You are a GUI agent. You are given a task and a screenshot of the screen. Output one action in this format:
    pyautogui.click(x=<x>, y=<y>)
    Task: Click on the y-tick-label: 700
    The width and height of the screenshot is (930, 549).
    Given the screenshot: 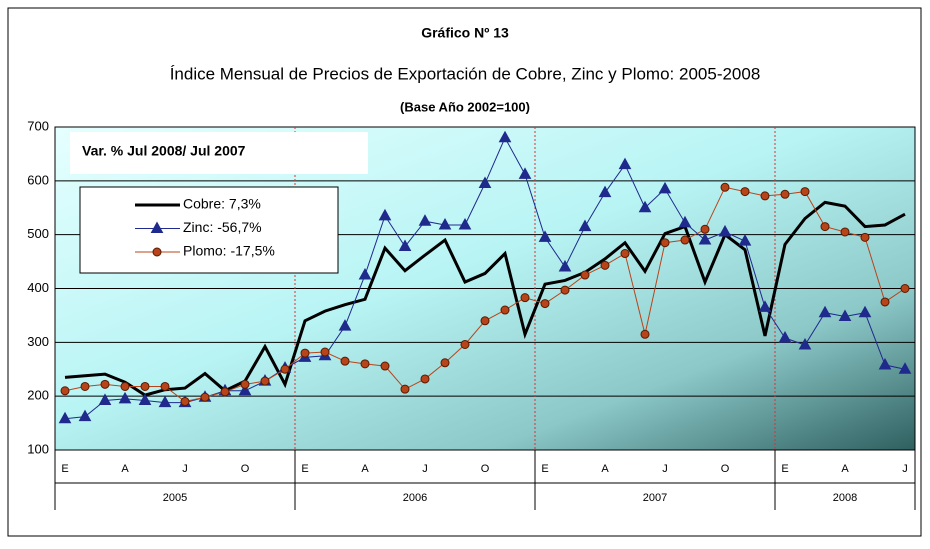 What is the action you would take?
    pyautogui.click(x=38, y=125)
    